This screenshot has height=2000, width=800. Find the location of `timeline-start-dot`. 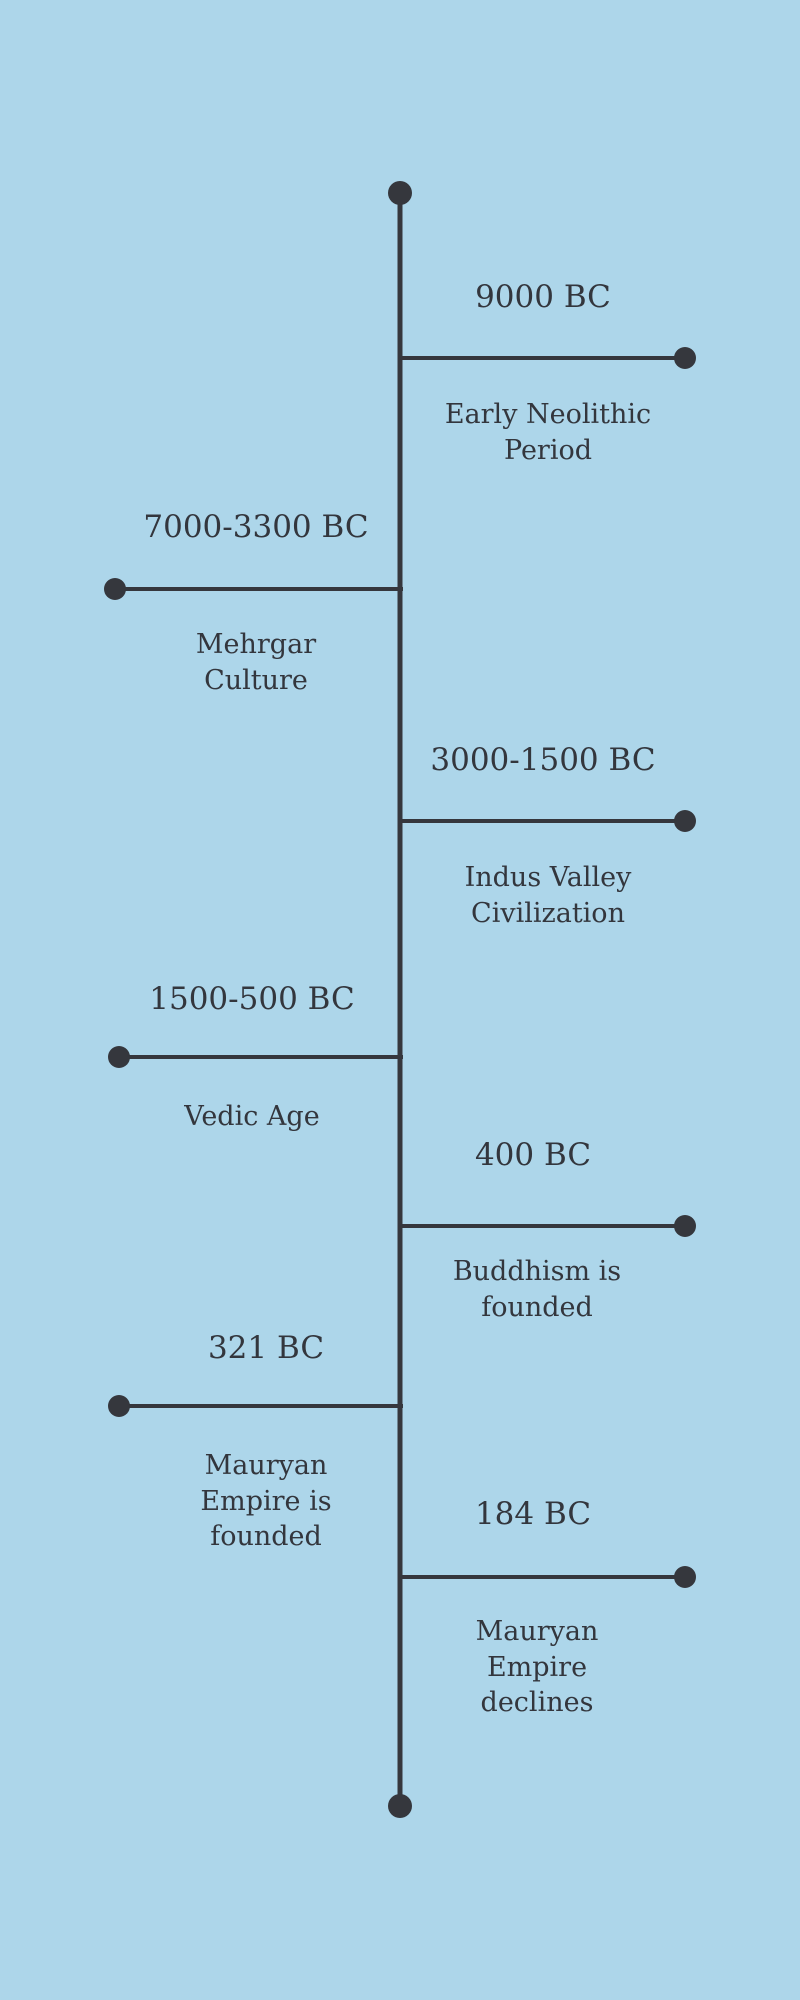

timeline-start-dot is located at coordinates (400, 193).